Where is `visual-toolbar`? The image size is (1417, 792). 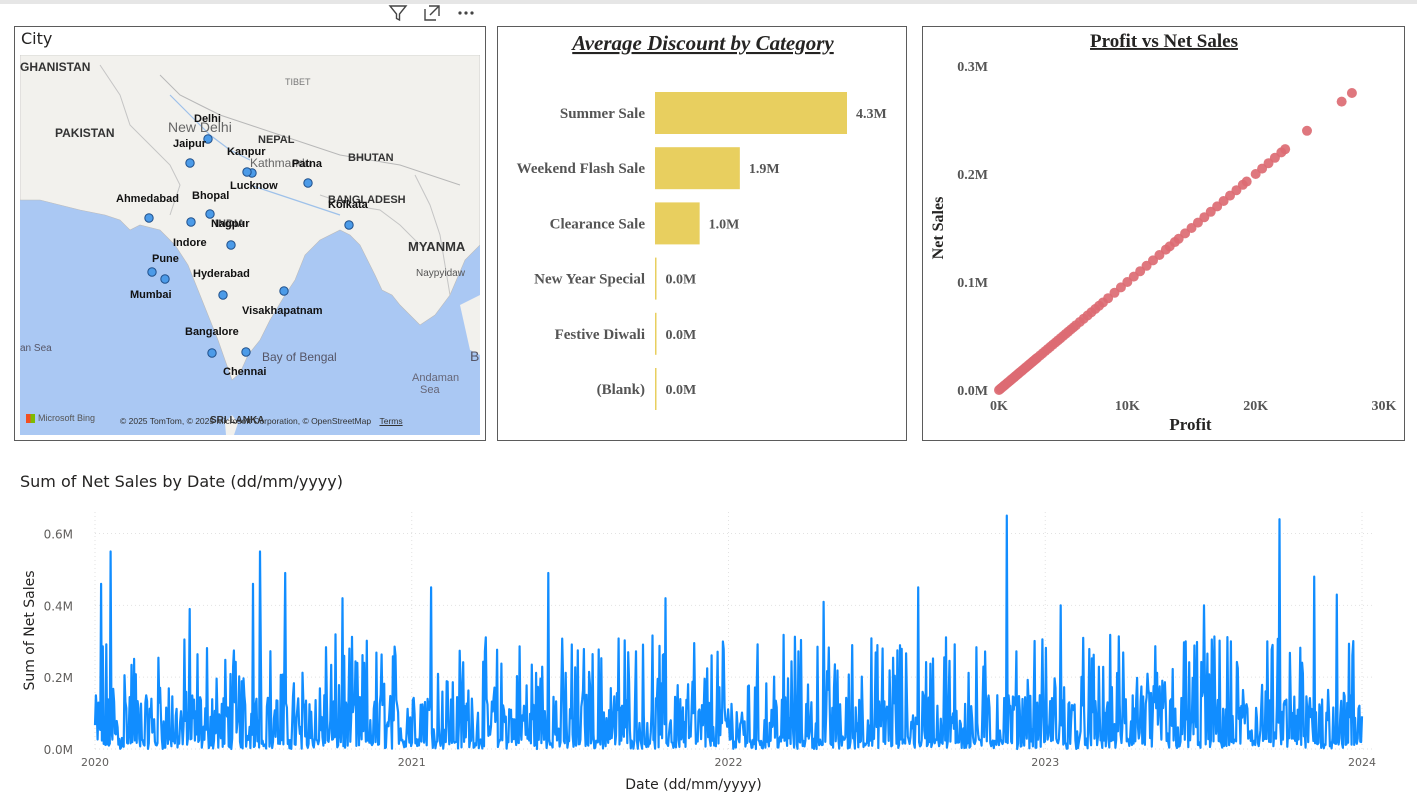
visual-toolbar is located at coordinates (432, 13).